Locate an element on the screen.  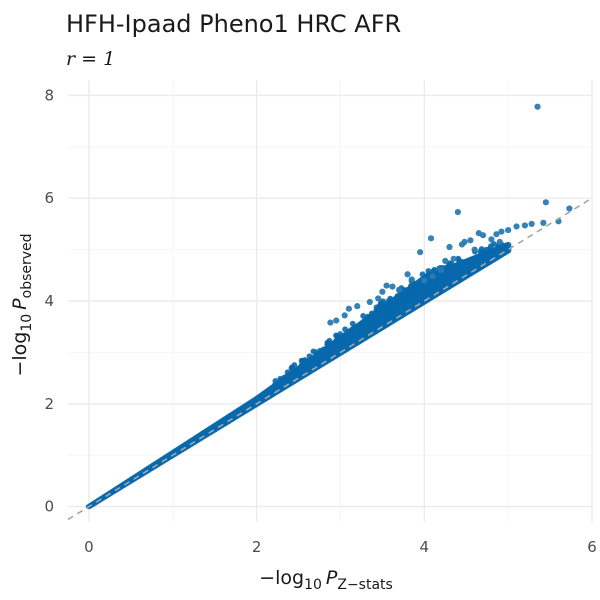
y-label-sub: observed is located at coordinates (27, 265).